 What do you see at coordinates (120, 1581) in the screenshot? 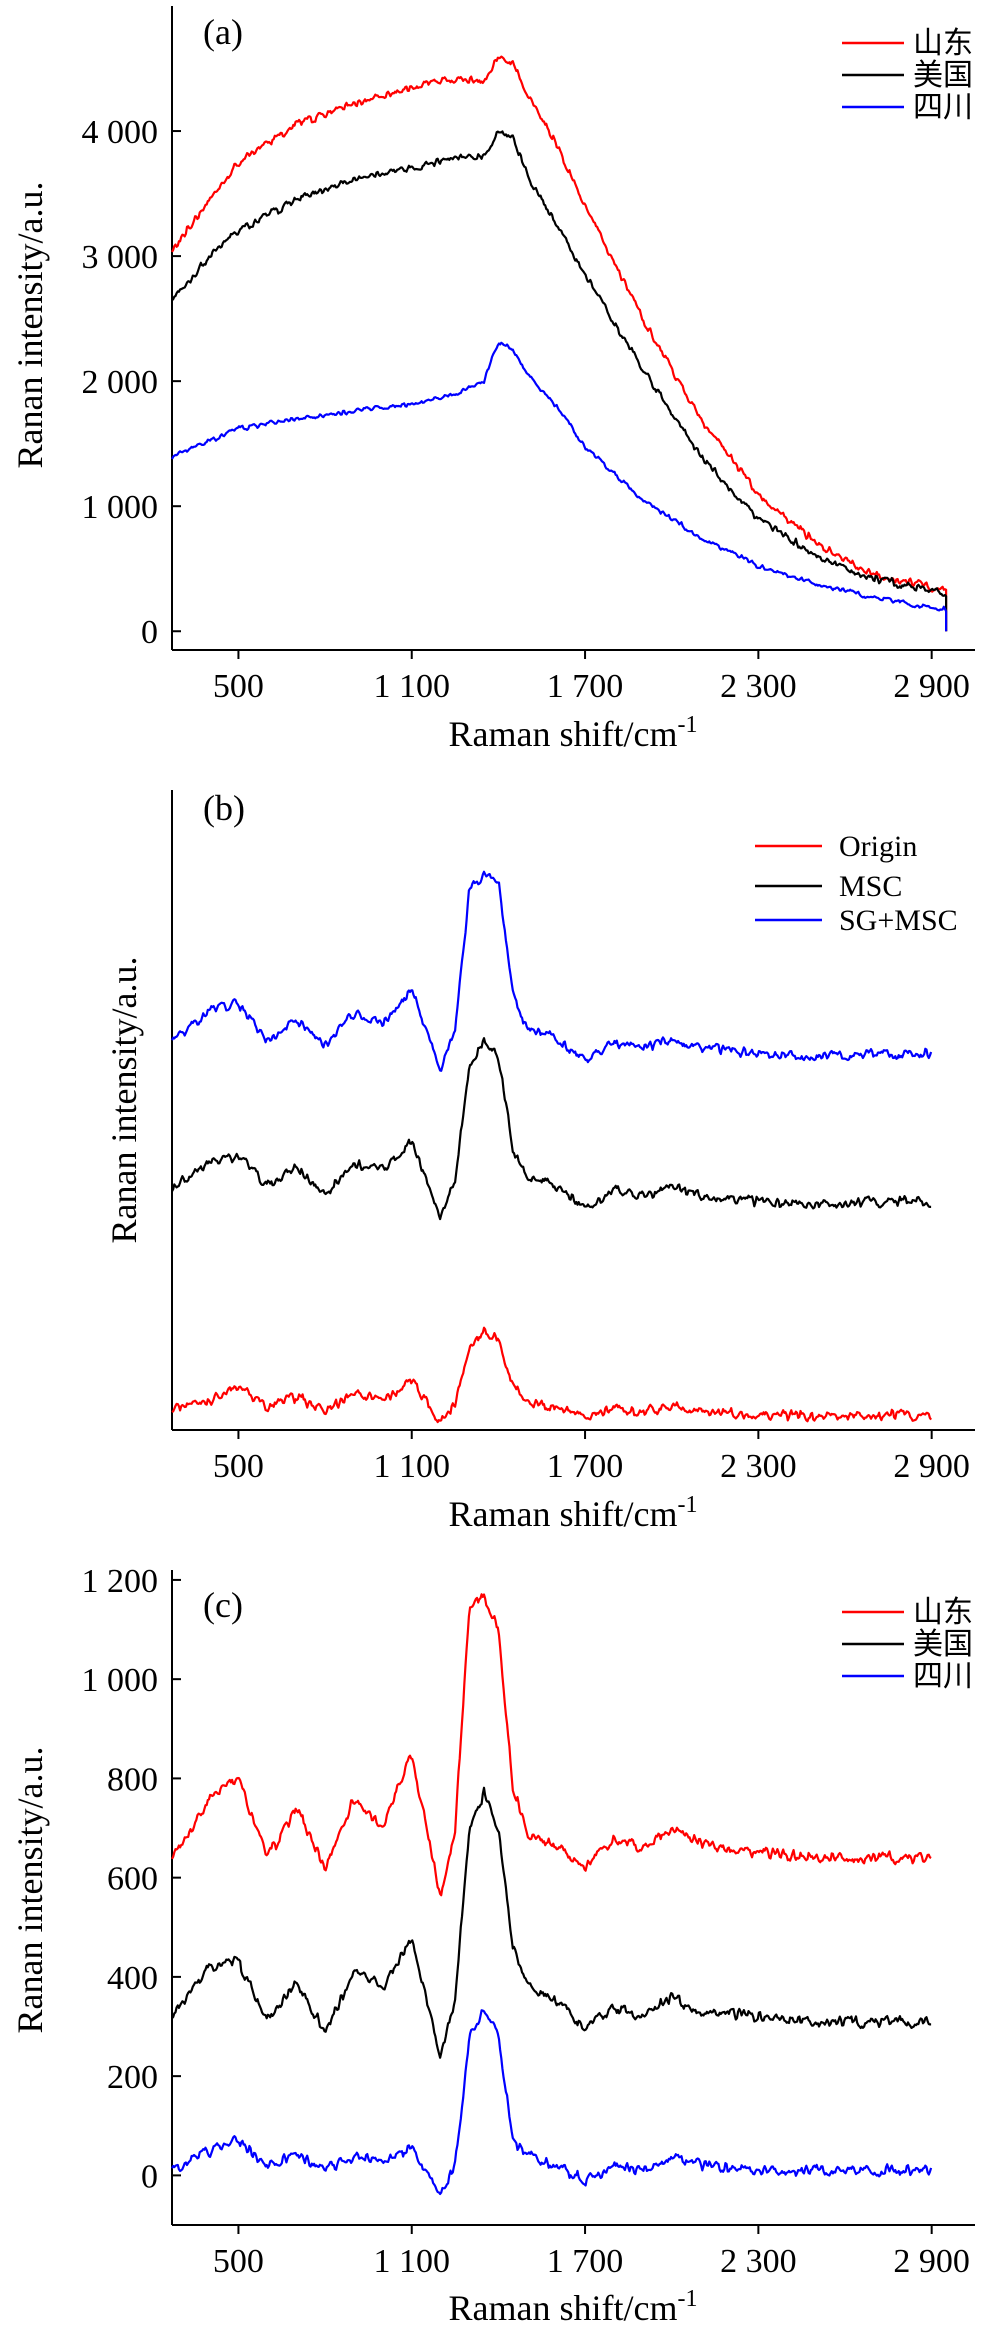
I see `y-tick-label: 1 200` at bounding box center [120, 1581].